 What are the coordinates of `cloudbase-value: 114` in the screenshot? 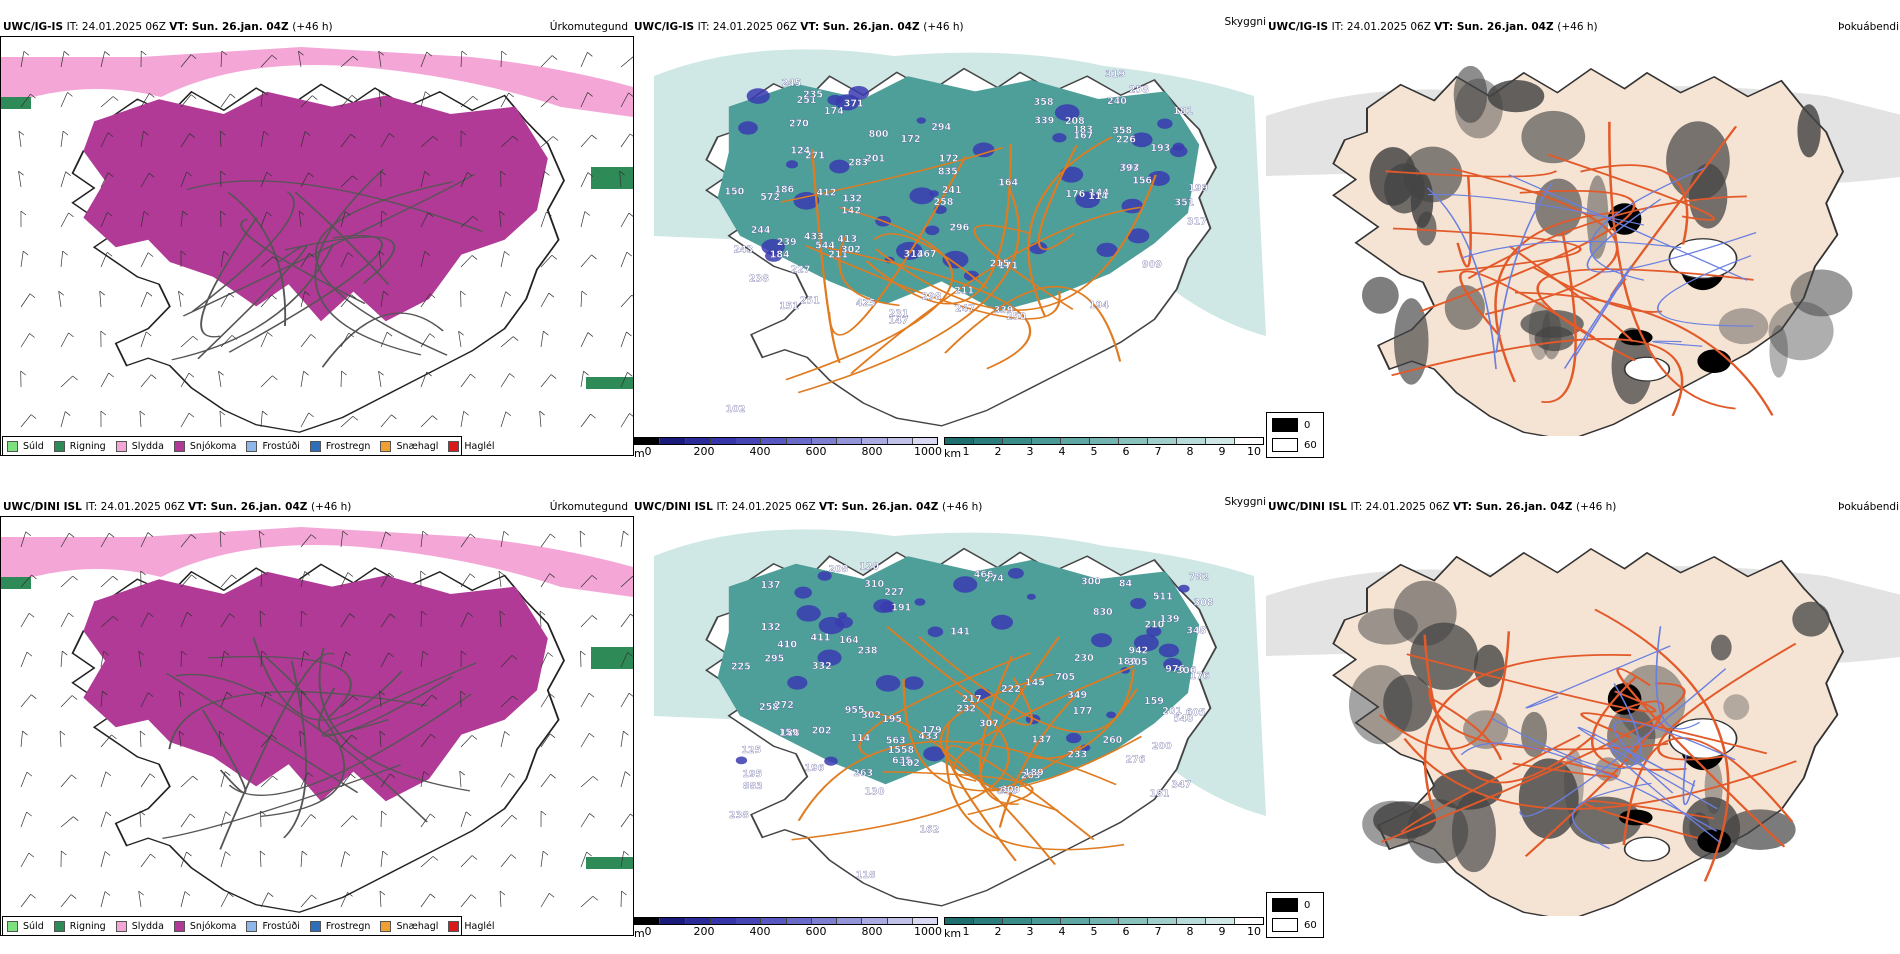 It's located at (1098, 196).